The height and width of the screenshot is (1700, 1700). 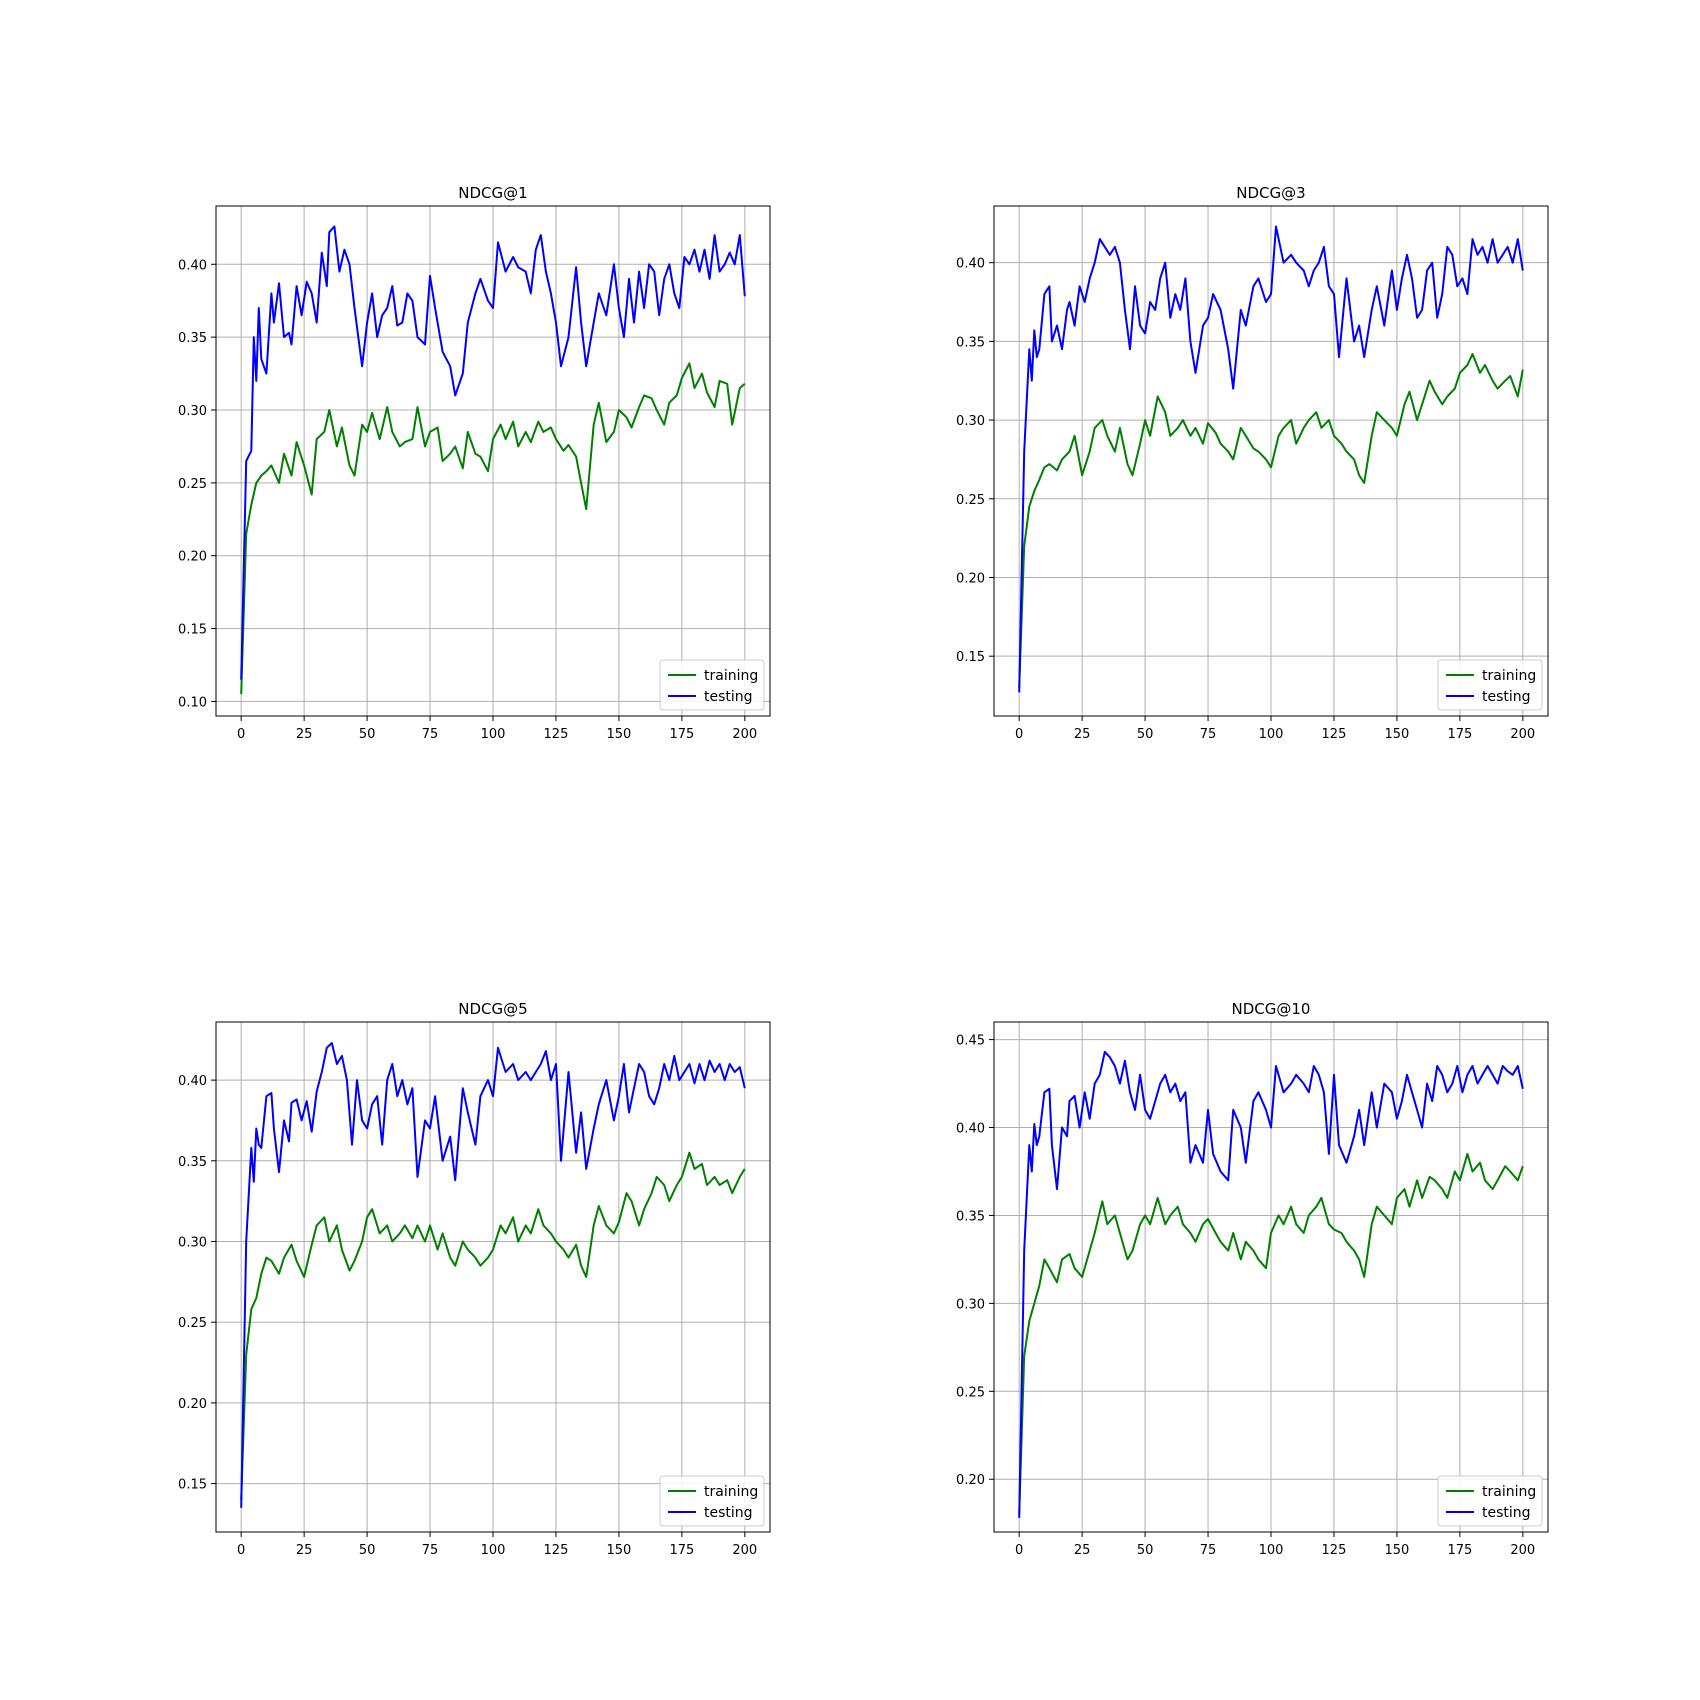 I want to click on y-tick-label: 0.45, so click(x=970, y=1041).